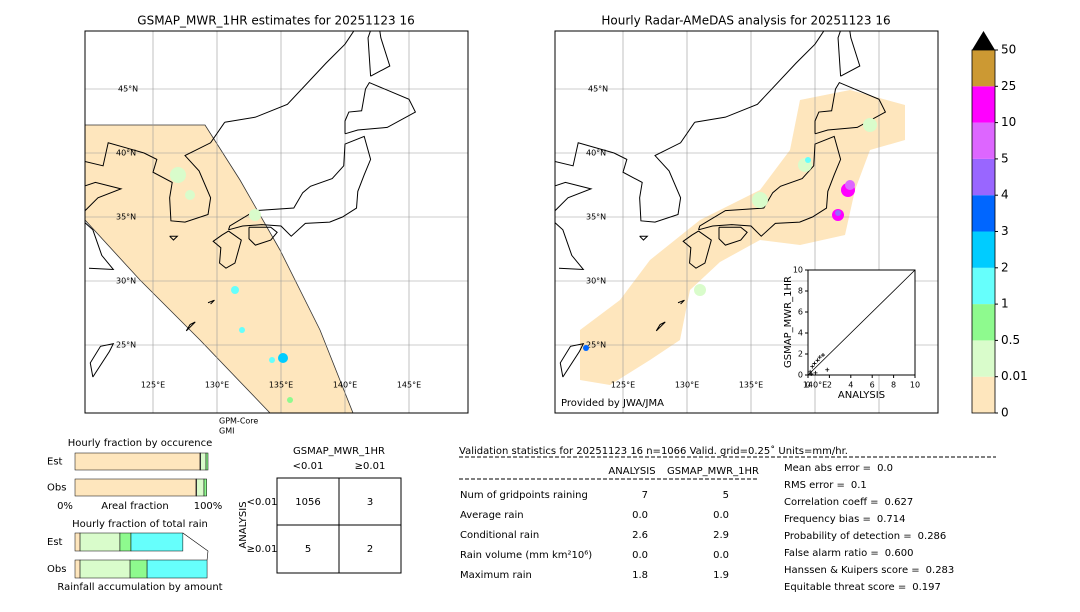  Describe the element at coordinates (862, 587) in the screenshot. I see `score: Equitable threat score = 0.197` at that location.